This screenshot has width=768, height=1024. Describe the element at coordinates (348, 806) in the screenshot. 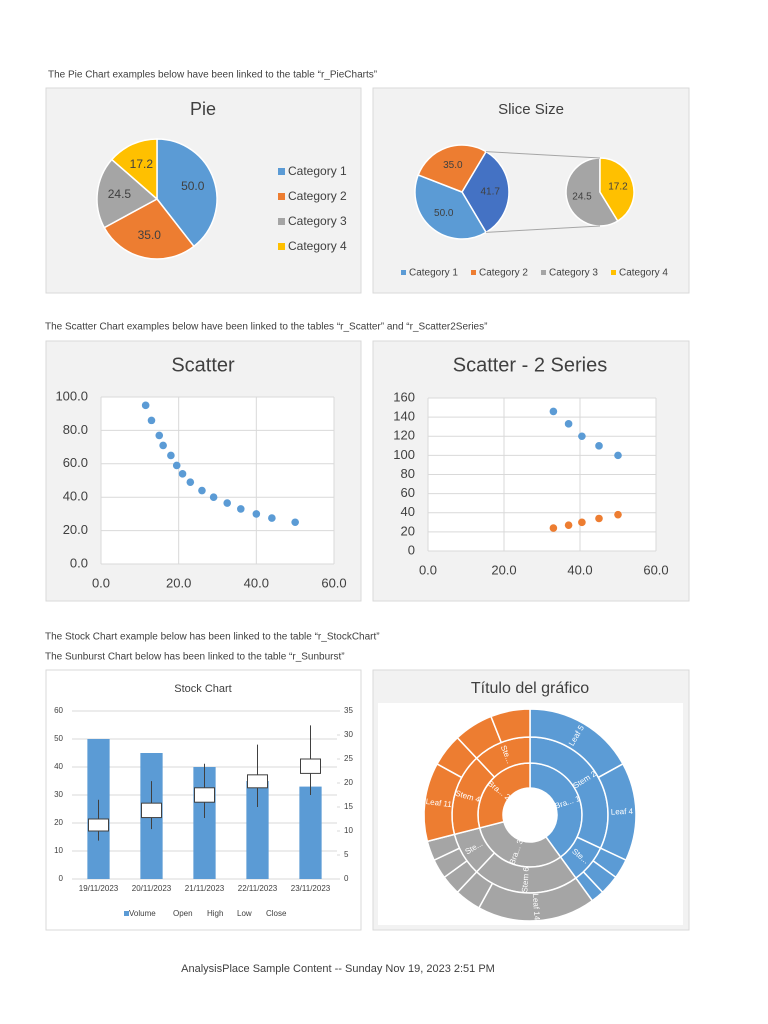

I see `y2-tick-label: 15` at that location.